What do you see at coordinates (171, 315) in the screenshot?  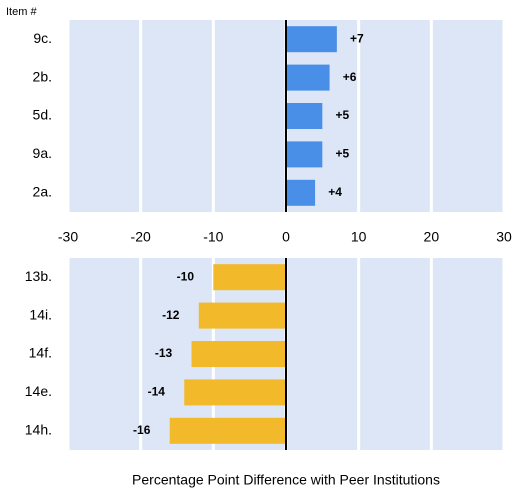 I see `value-label: -12` at bounding box center [171, 315].